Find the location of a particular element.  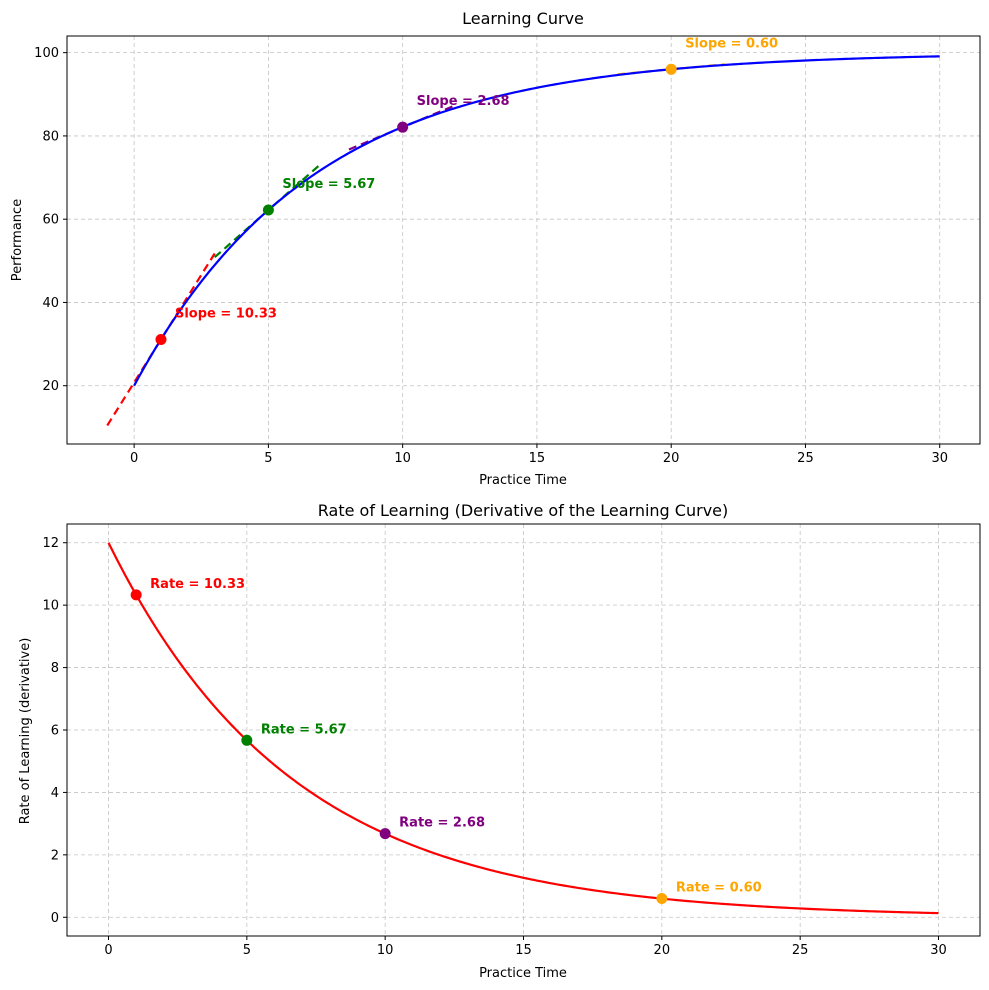

point-annotation: Slope = 2.68 is located at coordinates (463, 101).